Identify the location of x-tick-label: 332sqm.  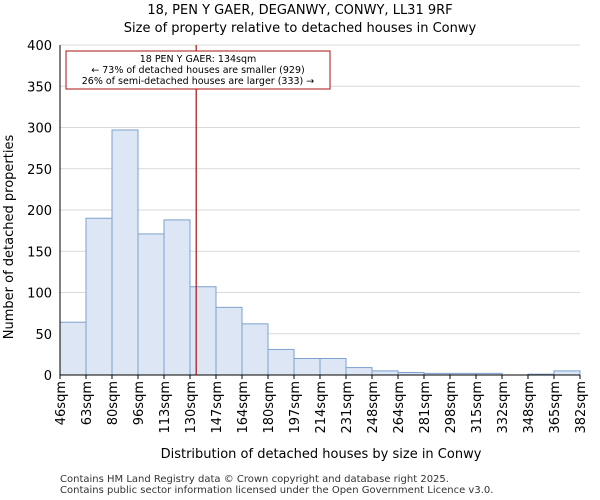
(503, 407).